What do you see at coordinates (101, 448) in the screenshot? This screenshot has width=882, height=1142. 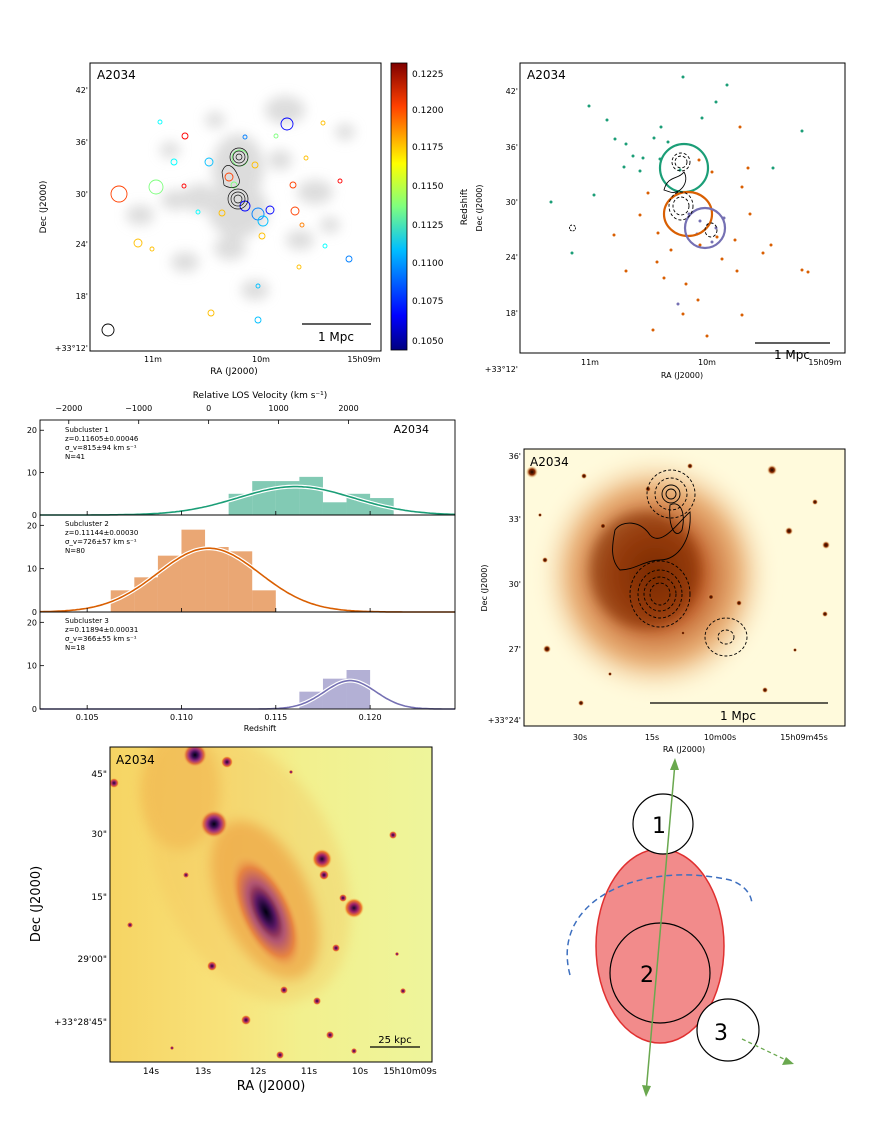 I see `sub1-sigma: σ_v=815±94 km s⁻¹` at bounding box center [101, 448].